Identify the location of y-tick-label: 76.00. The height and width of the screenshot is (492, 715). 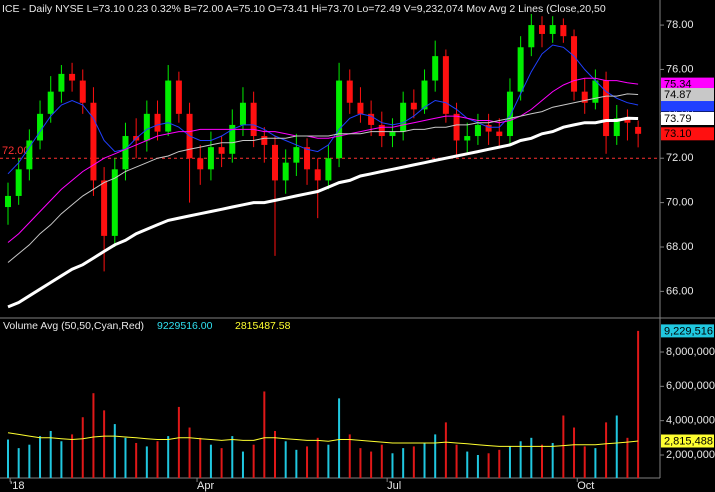
(680, 69).